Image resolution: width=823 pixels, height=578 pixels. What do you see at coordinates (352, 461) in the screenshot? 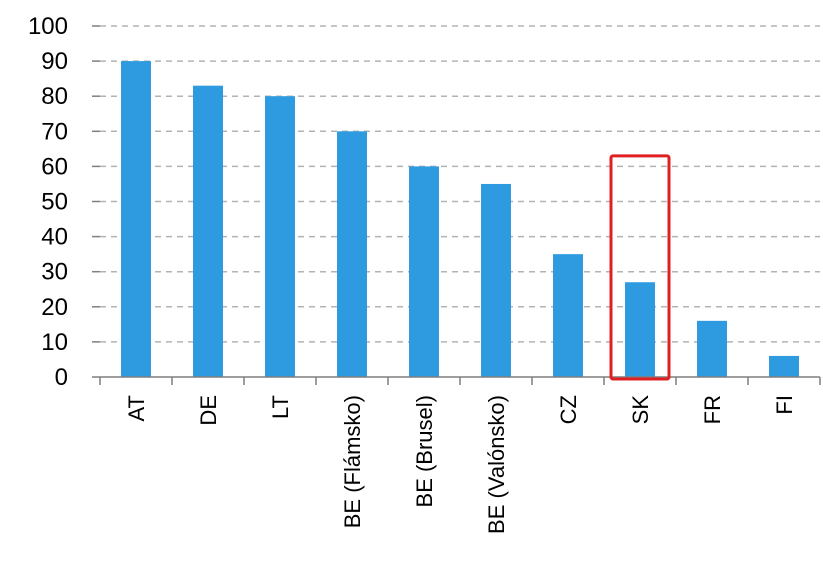
I see `x-tick-label: BE (Flámsko)` at bounding box center [352, 461].